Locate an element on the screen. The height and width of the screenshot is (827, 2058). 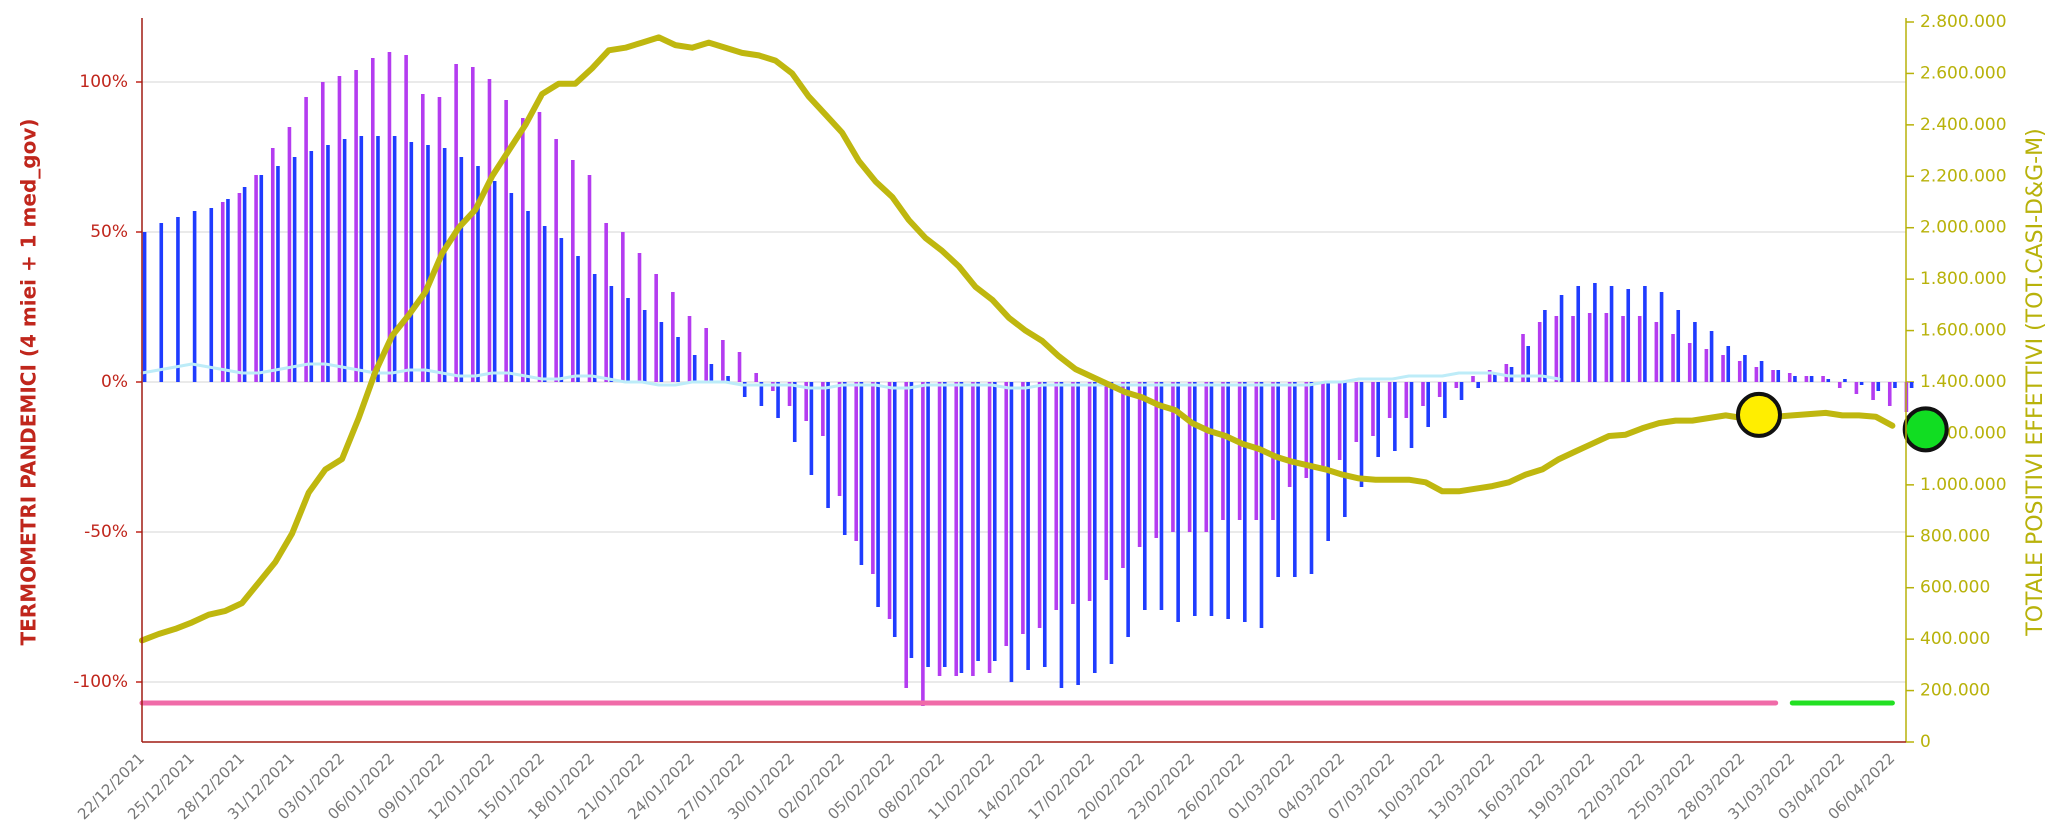
y2-tick-label: 2.400.000 is located at coordinates (1963, 125).